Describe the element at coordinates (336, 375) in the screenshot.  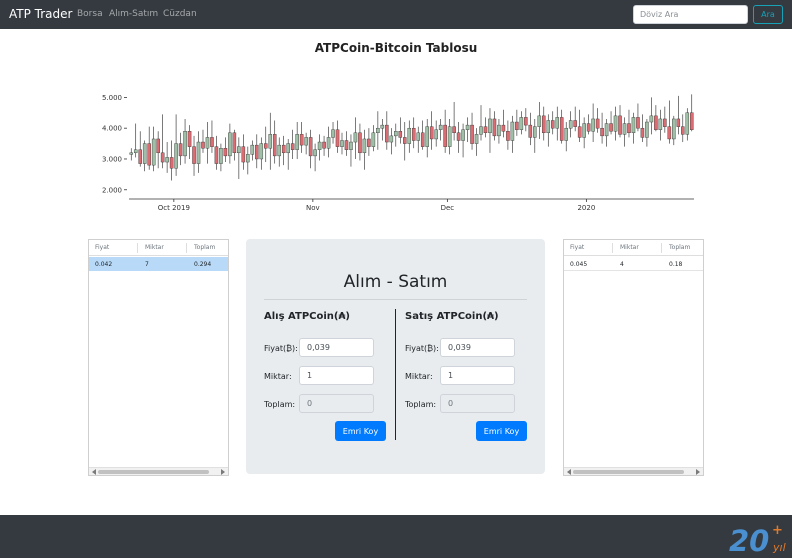
I see `buy-amount-input` at that location.